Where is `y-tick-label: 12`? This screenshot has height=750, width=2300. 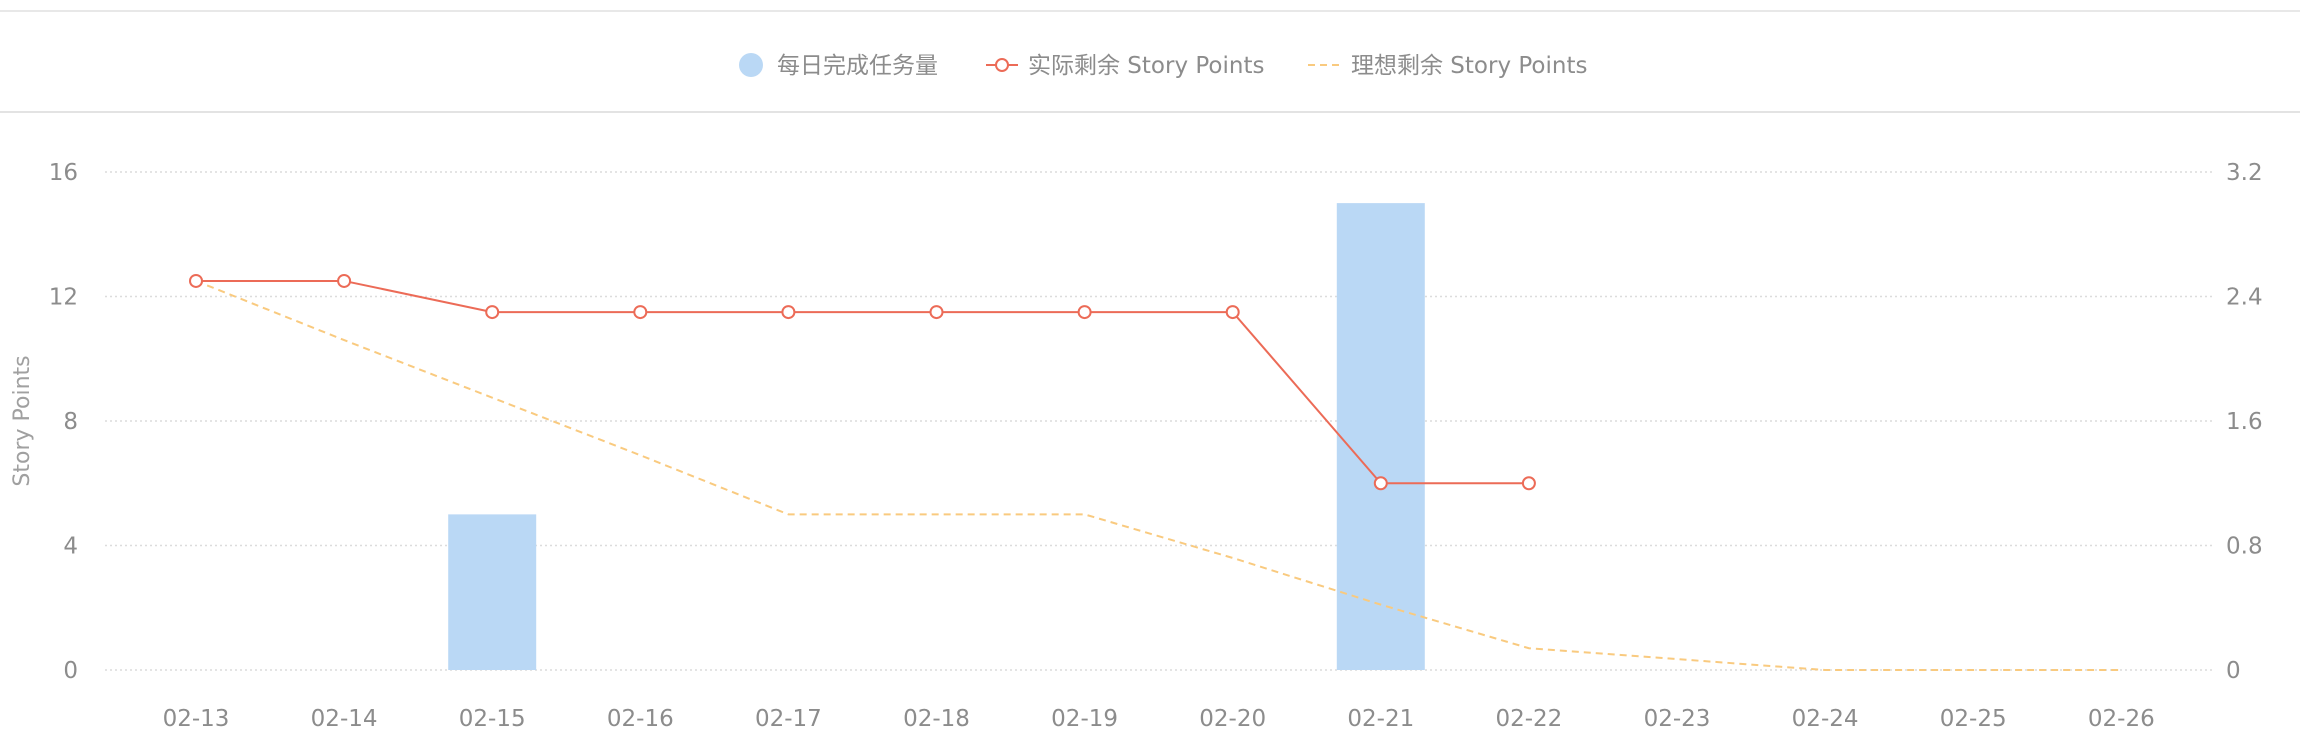 y-tick-label: 12 is located at coordinates (63, 298).